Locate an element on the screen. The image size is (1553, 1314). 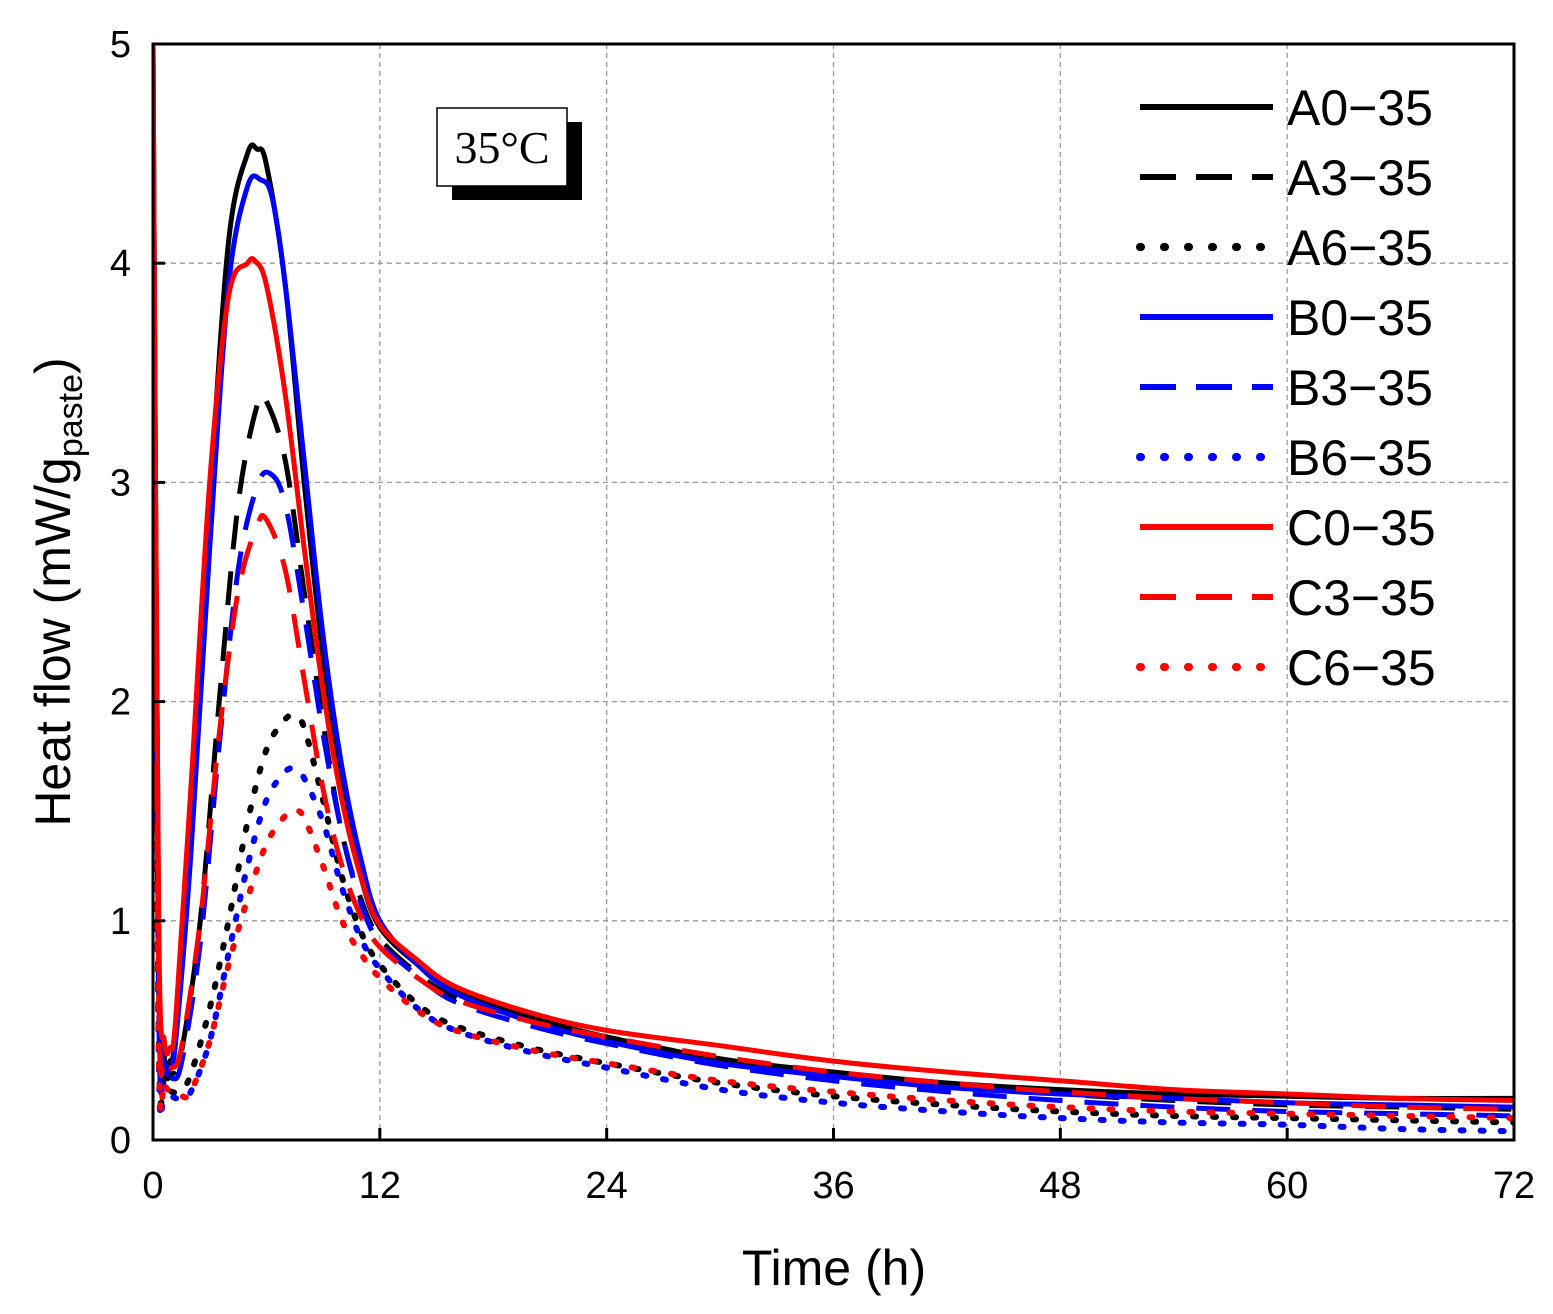
annotation-text: 35°C is located at coordinates (501, 147).